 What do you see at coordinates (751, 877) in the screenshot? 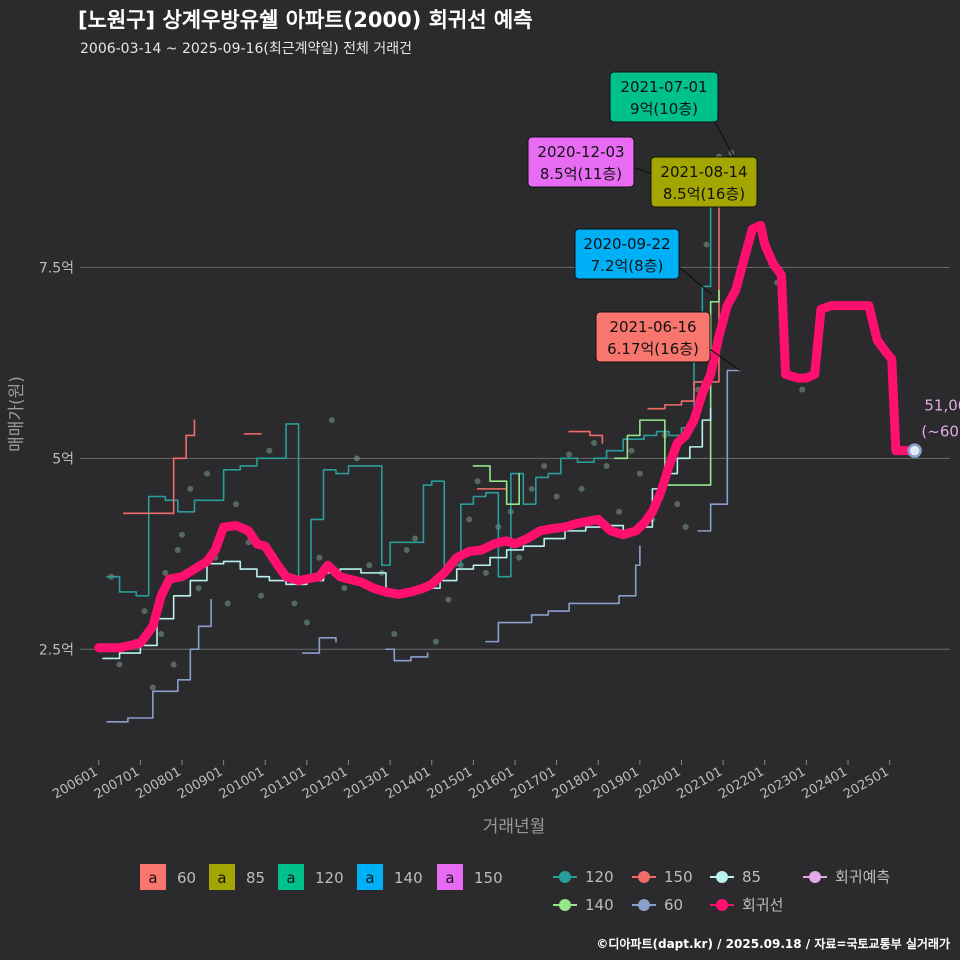
I see `legend-line-text: 85` at bounding box center [751, 877].